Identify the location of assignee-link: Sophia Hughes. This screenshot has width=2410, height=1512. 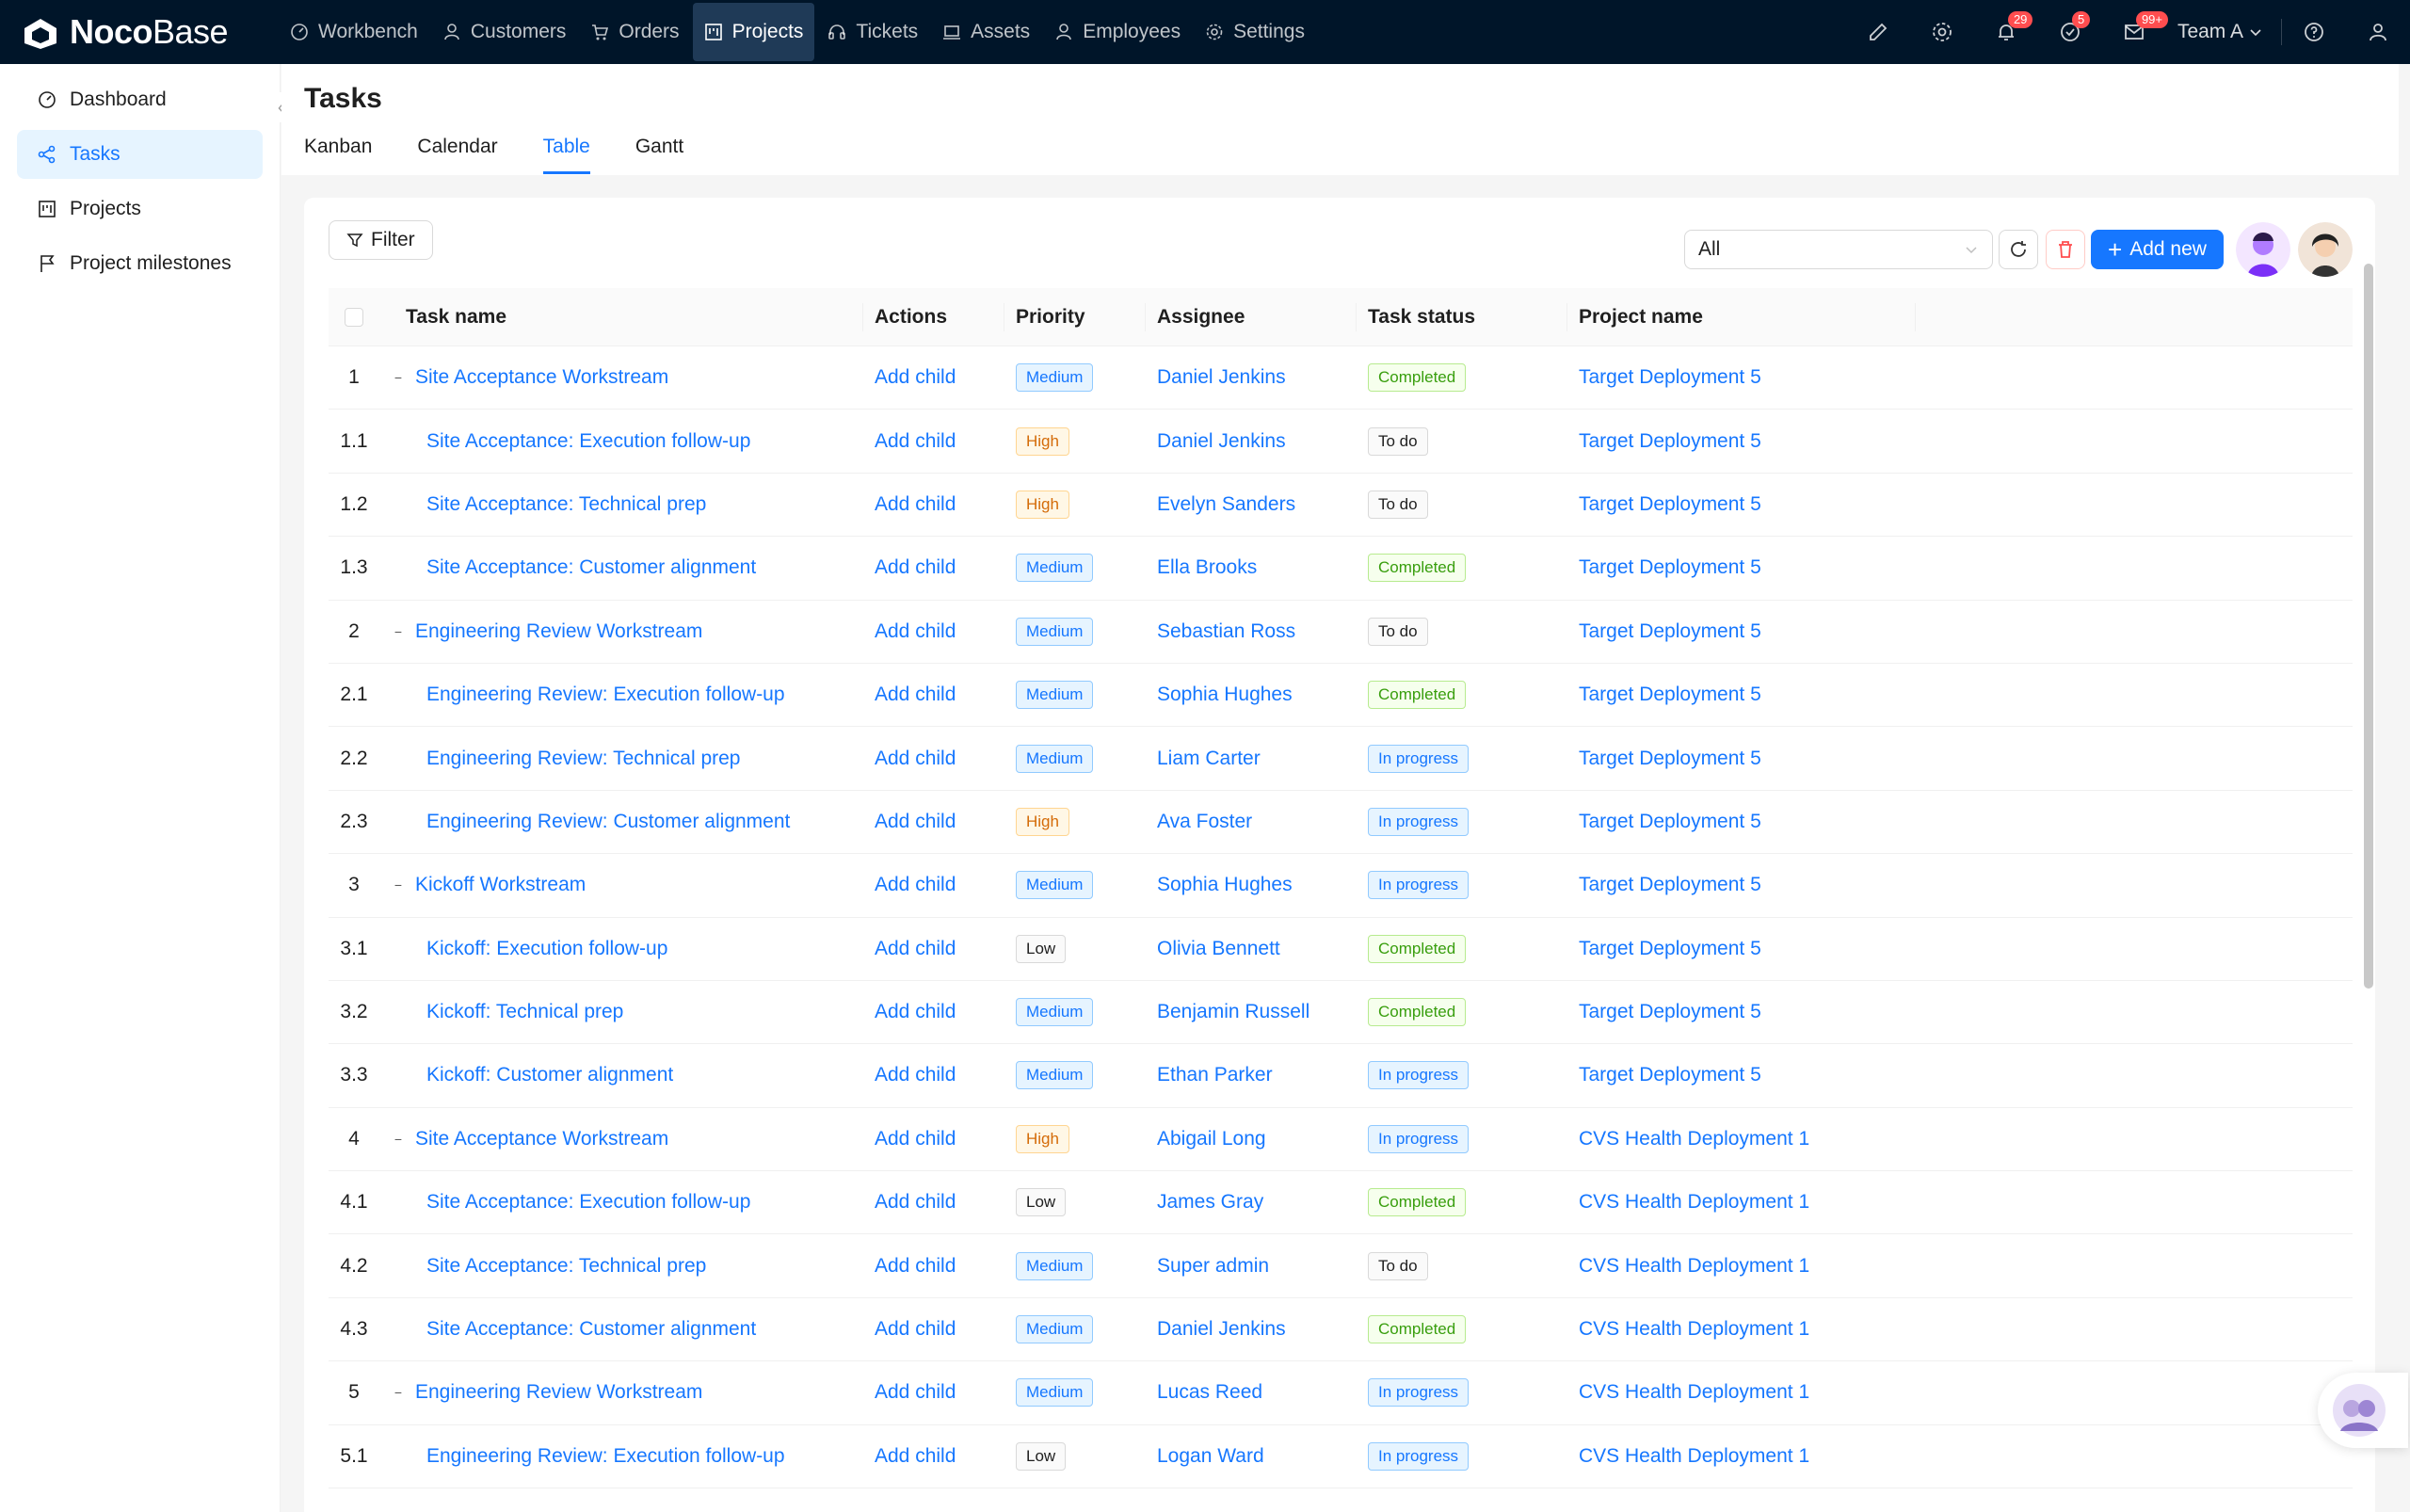
(1225, 885).